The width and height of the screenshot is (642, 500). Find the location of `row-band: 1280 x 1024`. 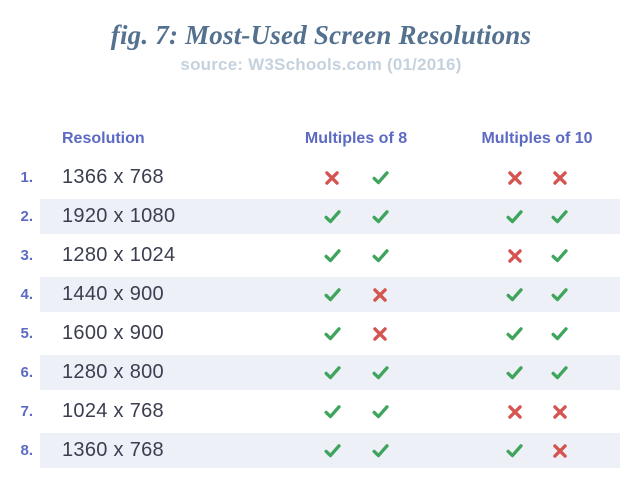

row-band: 1280 x 1024 is located at coordinates (330, 255).